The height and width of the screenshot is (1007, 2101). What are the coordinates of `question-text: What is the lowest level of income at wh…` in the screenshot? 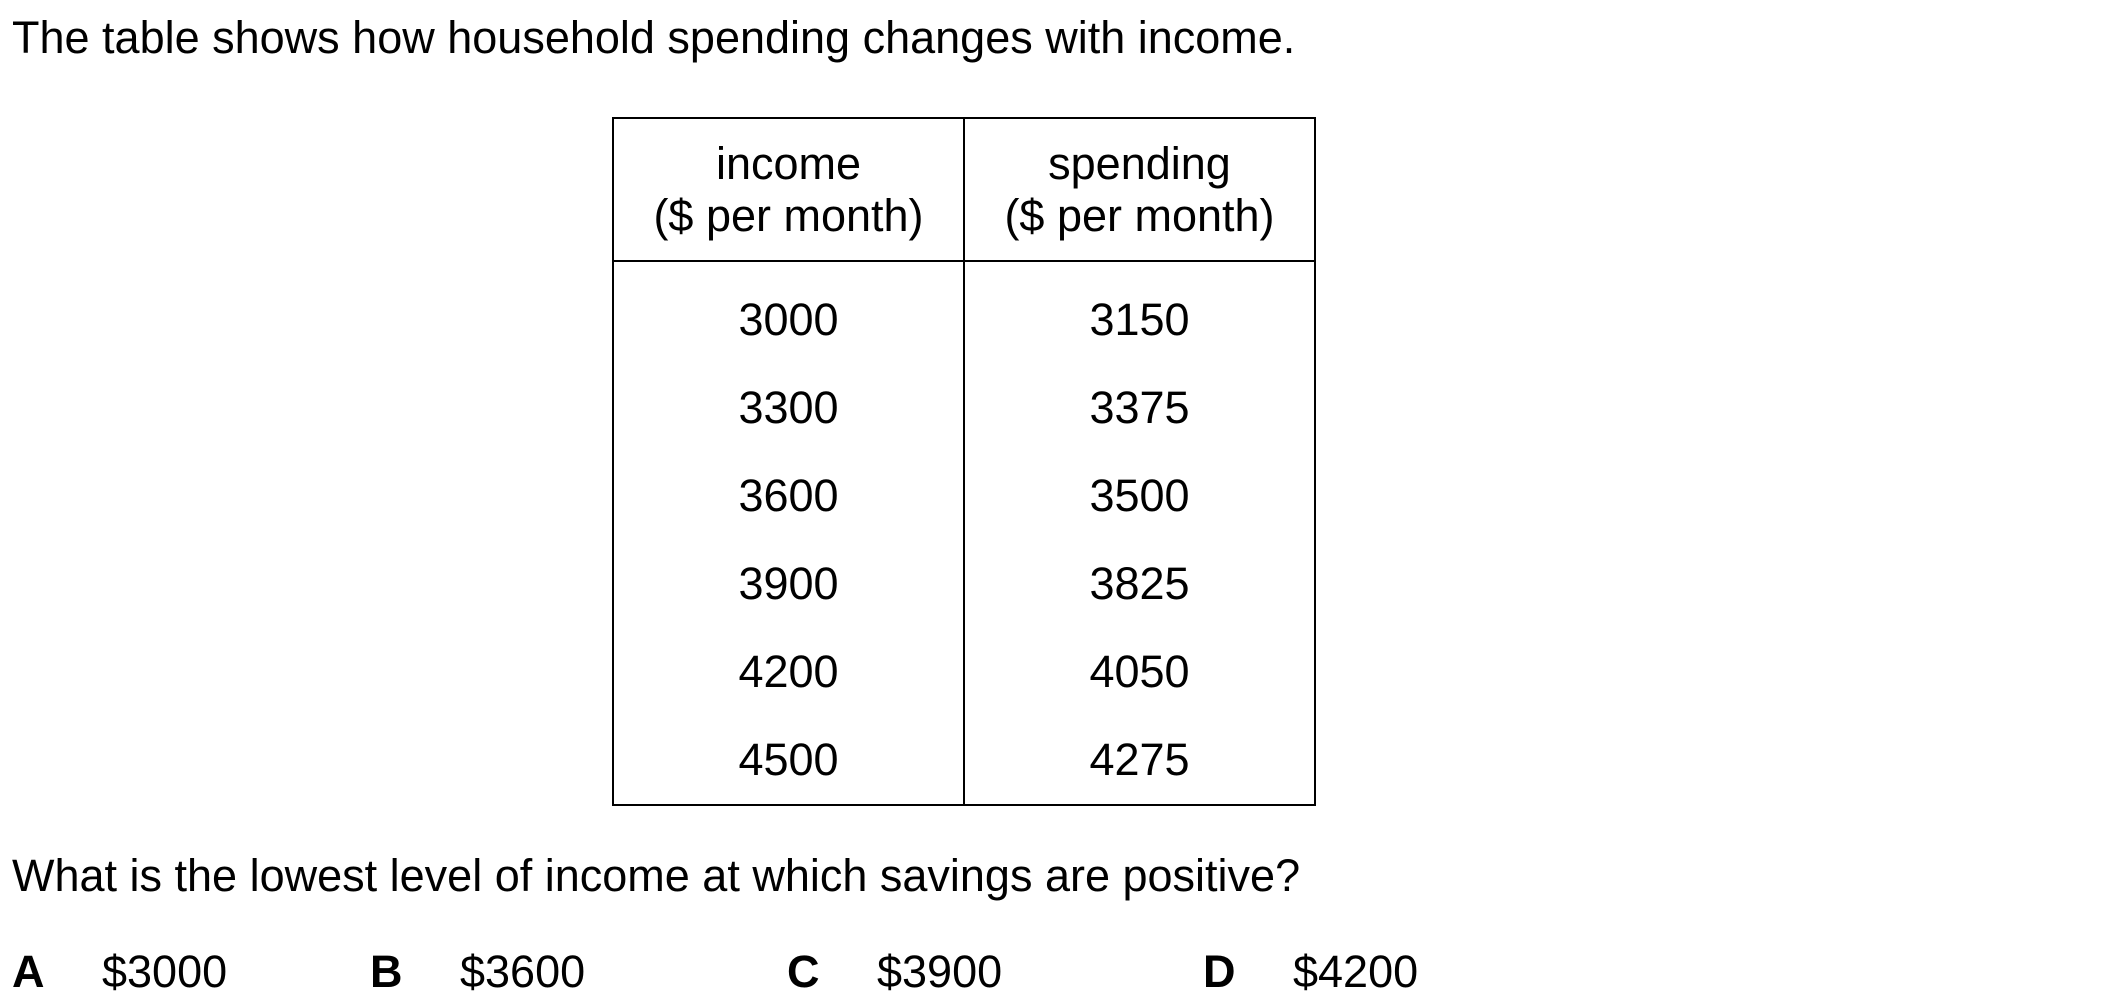 It's located at (656, 875).